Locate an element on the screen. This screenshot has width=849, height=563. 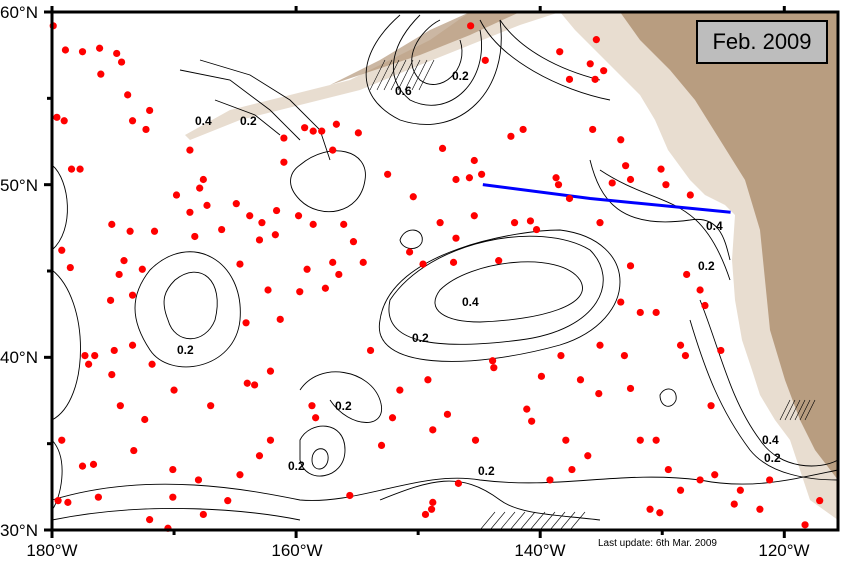
lat-label: 50°N is located at coordinates (19, 185).